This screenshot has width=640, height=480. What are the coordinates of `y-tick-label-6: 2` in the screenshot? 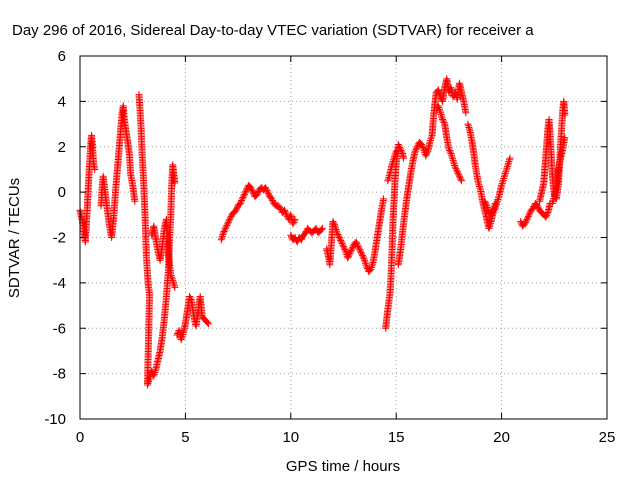 It's located at (62, 147).